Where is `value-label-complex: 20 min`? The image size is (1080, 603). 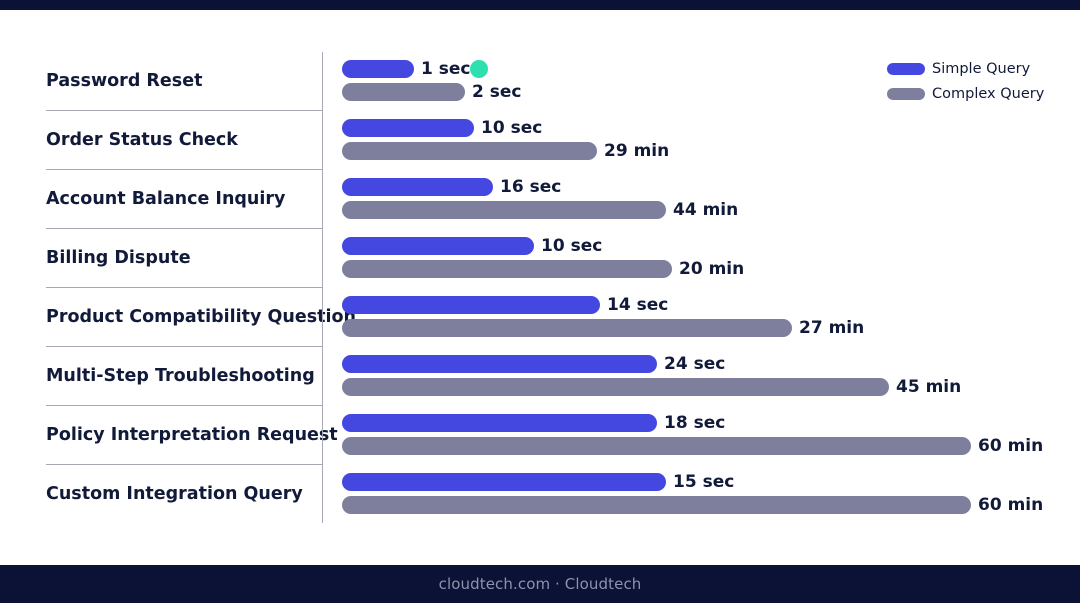 value-label-complex: 20 min is located at coordinates (712, 269).